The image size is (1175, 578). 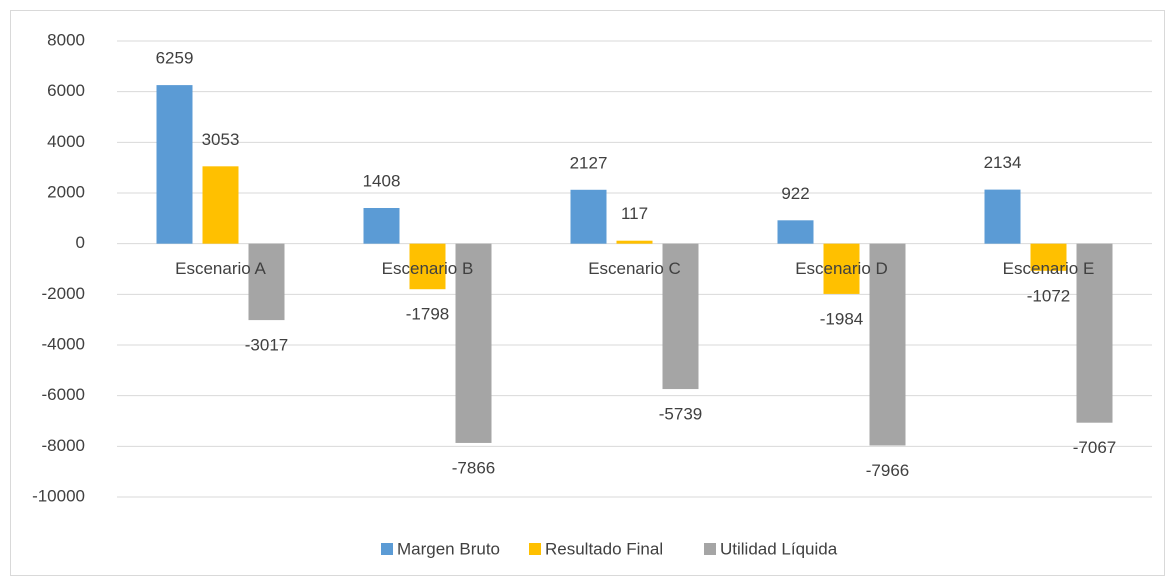 What do you see at coordinates (1048, 295) in the screenshot?
I see `data-label: -1072` at bounding box center [1048, 295].